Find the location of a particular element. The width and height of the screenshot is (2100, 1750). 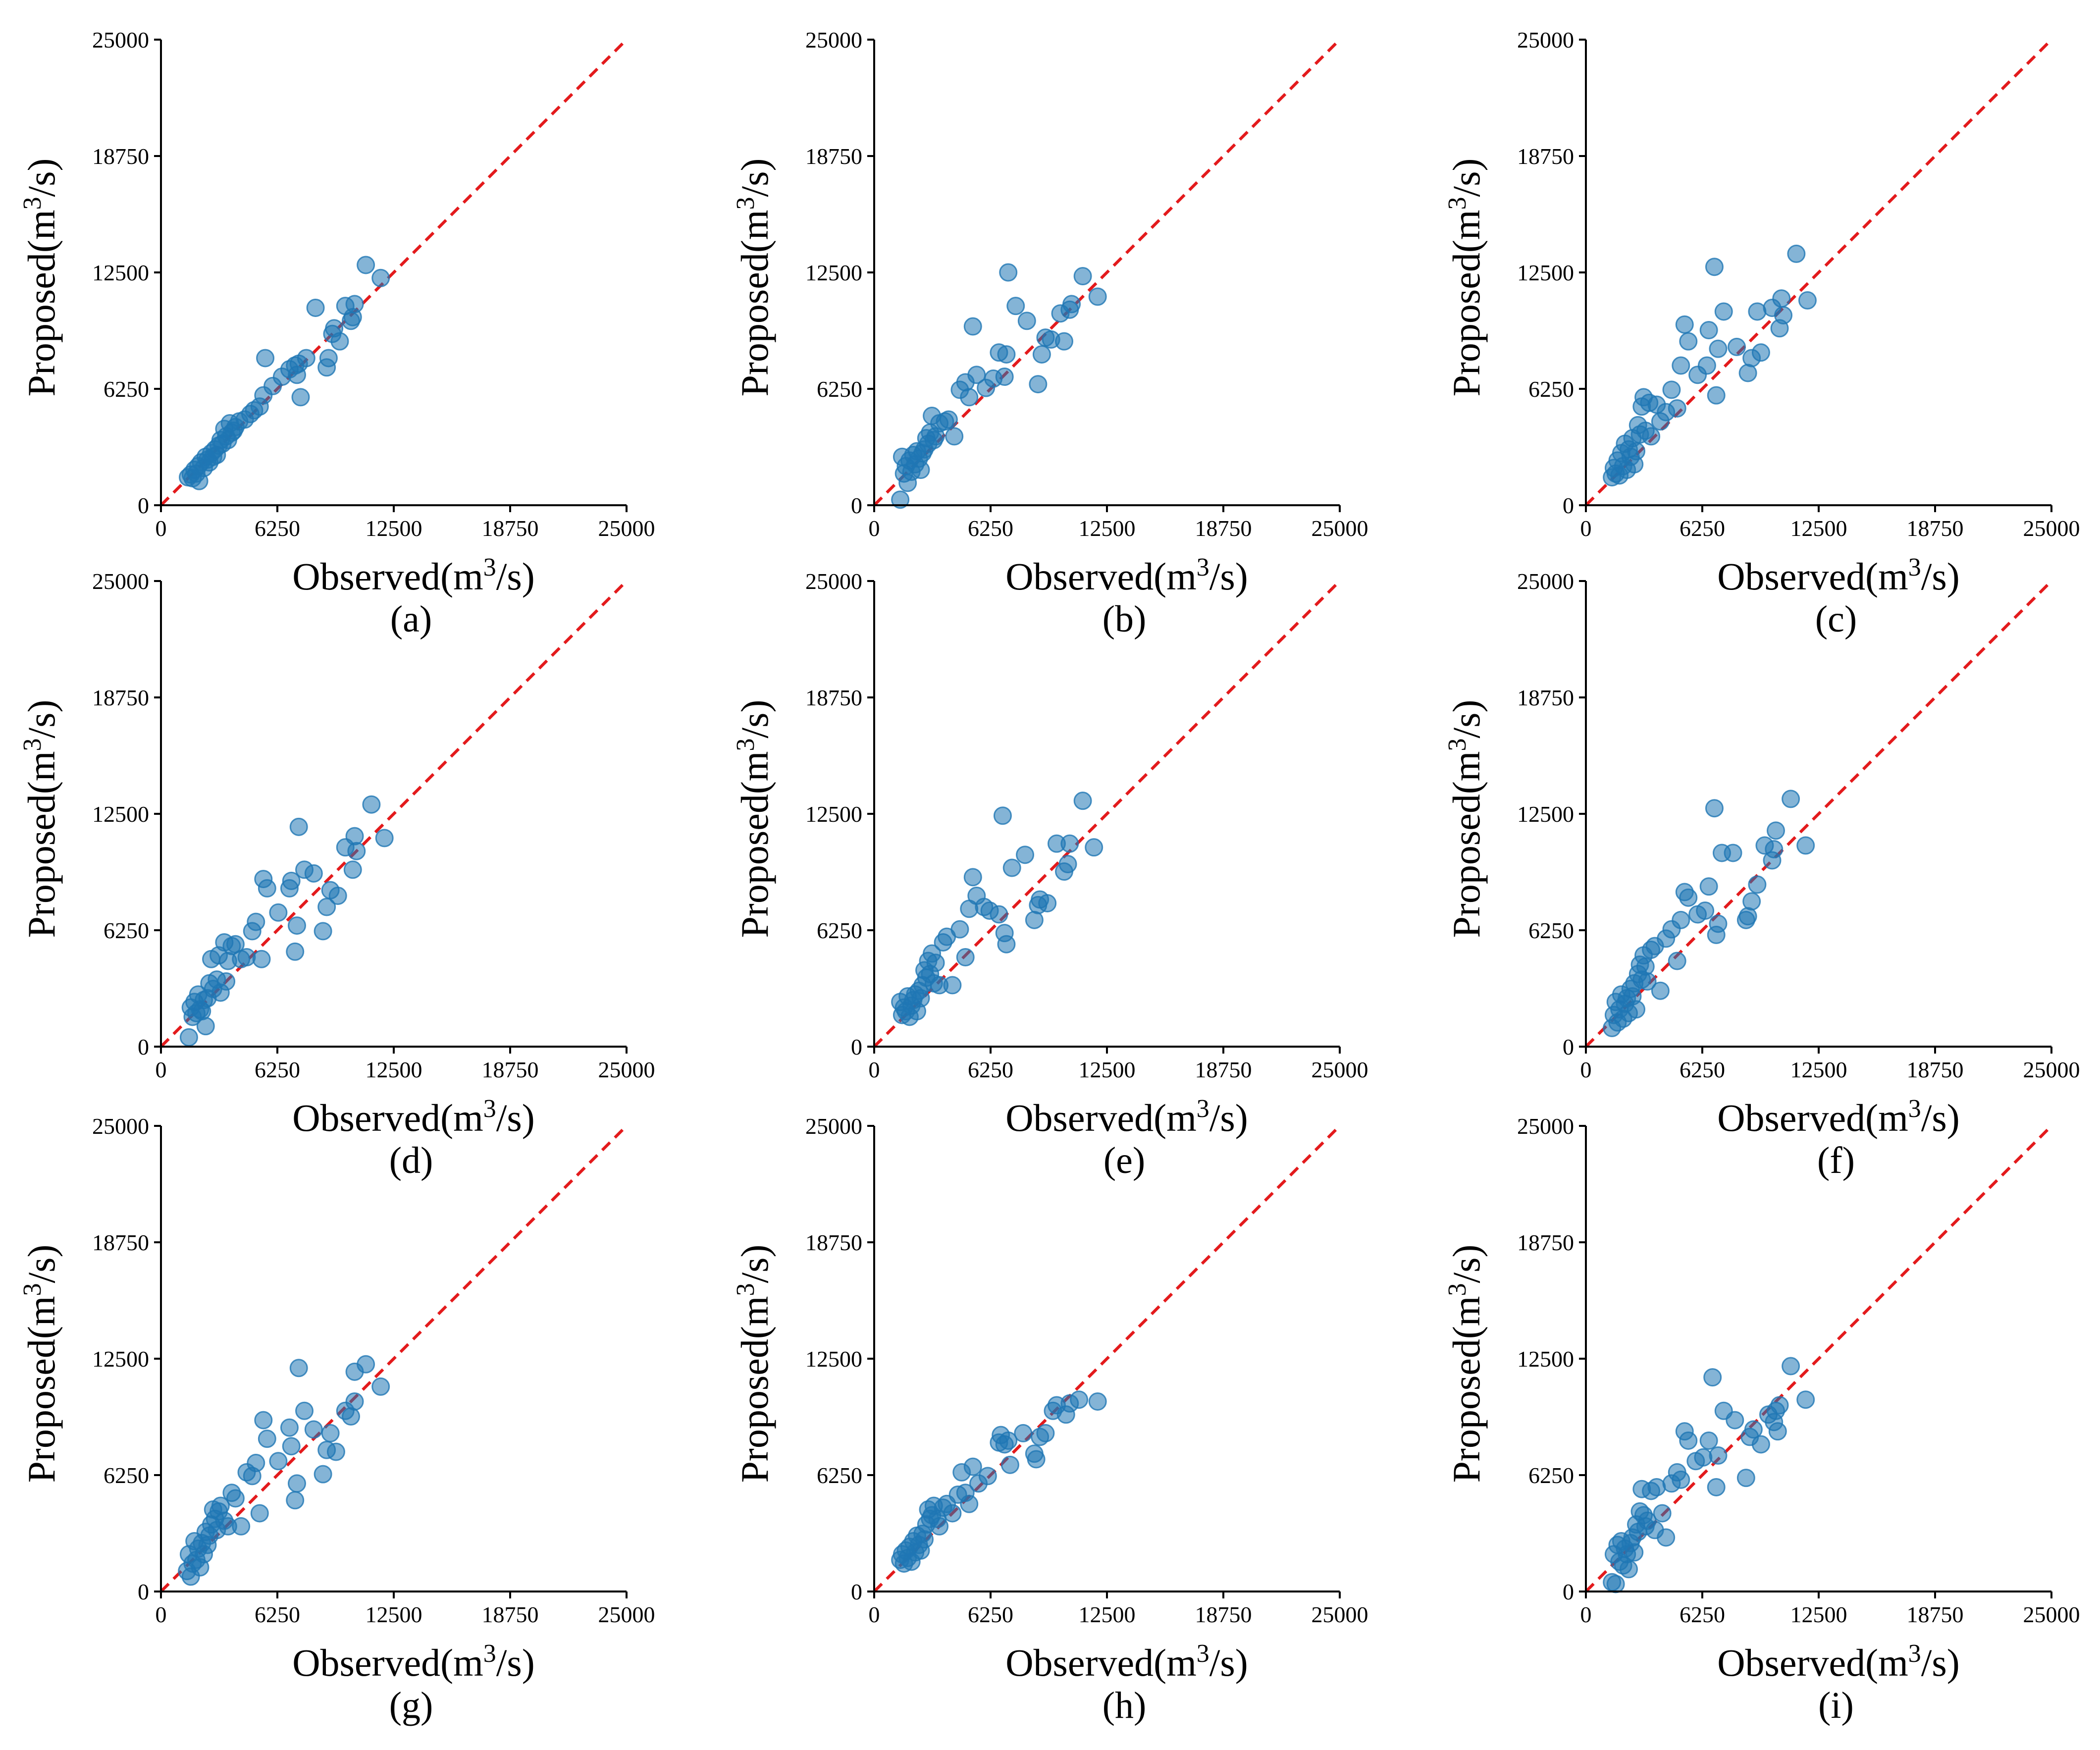

reference-line is located at coordinates (393, 814).